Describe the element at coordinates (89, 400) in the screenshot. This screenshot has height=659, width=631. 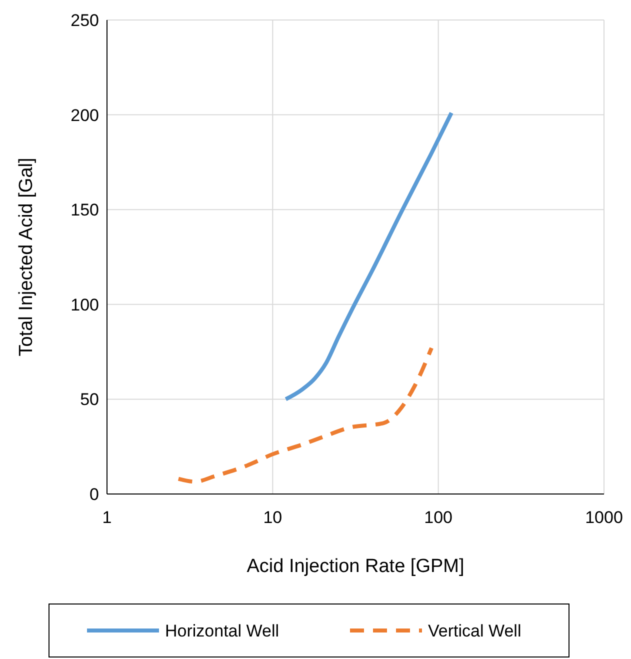
I see `y-tick-label: 50` at that location.